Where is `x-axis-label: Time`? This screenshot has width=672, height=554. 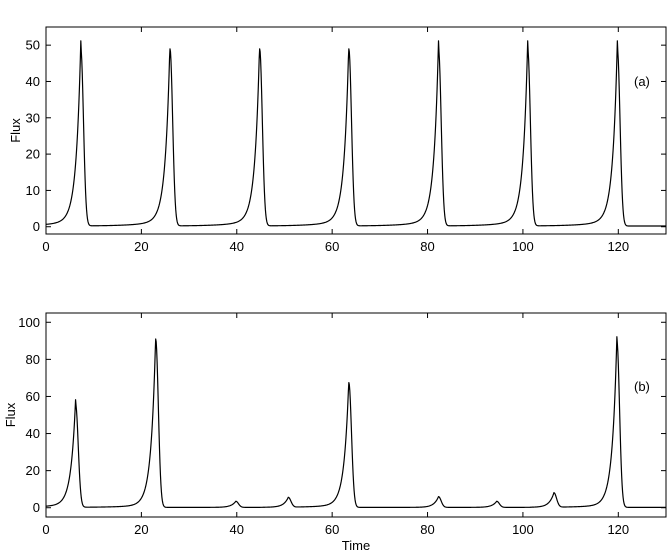 x-axis-label: Time is located at coordinates (356, 545).